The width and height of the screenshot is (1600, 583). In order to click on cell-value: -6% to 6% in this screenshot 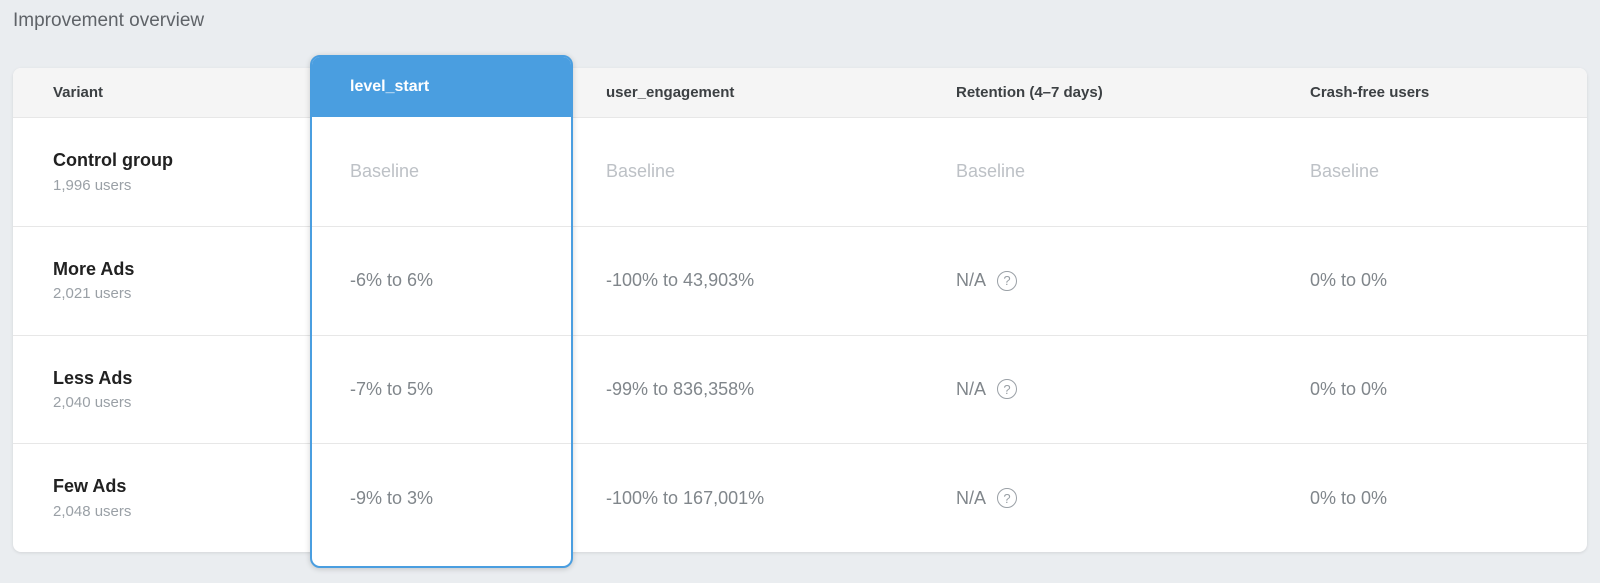, I will do `click(392, 280)`.